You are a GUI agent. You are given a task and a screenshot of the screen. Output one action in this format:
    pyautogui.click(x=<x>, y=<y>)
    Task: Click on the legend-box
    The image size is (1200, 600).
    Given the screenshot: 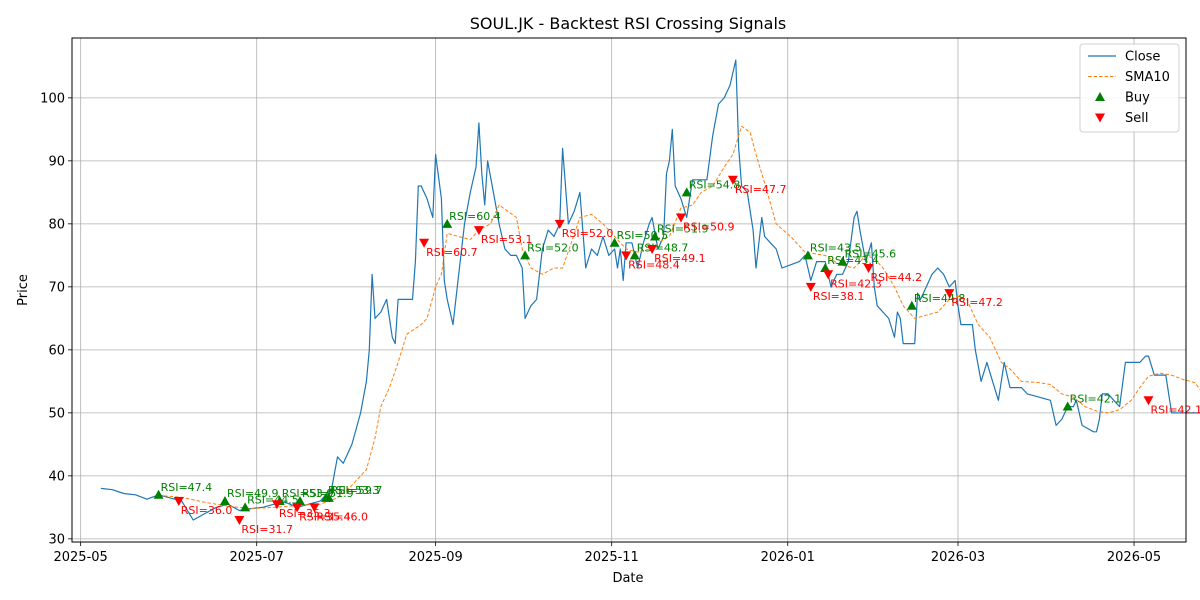 What is the action you would take?
    pyautogui.click(x=1129, y=88)
    